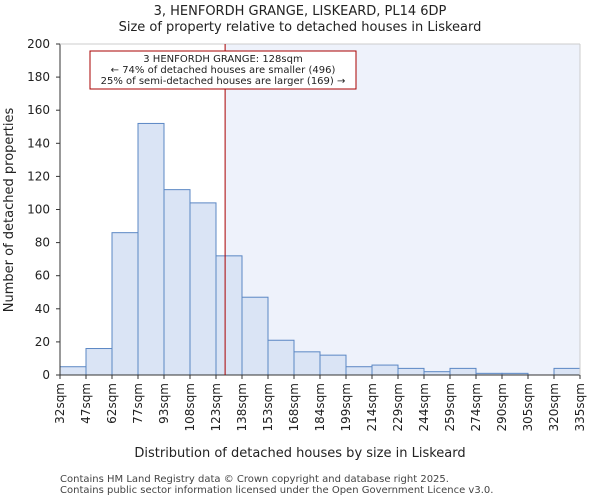 The height and width of the screenshot is (500, 600). What do you see at coordinates (38, 44) in the screenshot?
I see `y-tick-label: 200` at bounding box center [38, 44].